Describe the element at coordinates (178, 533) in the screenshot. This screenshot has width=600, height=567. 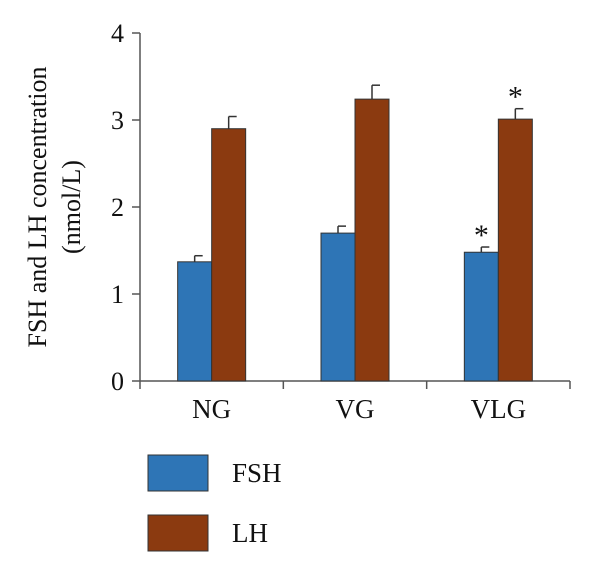
I see `legend-swatch-lh` at that location.